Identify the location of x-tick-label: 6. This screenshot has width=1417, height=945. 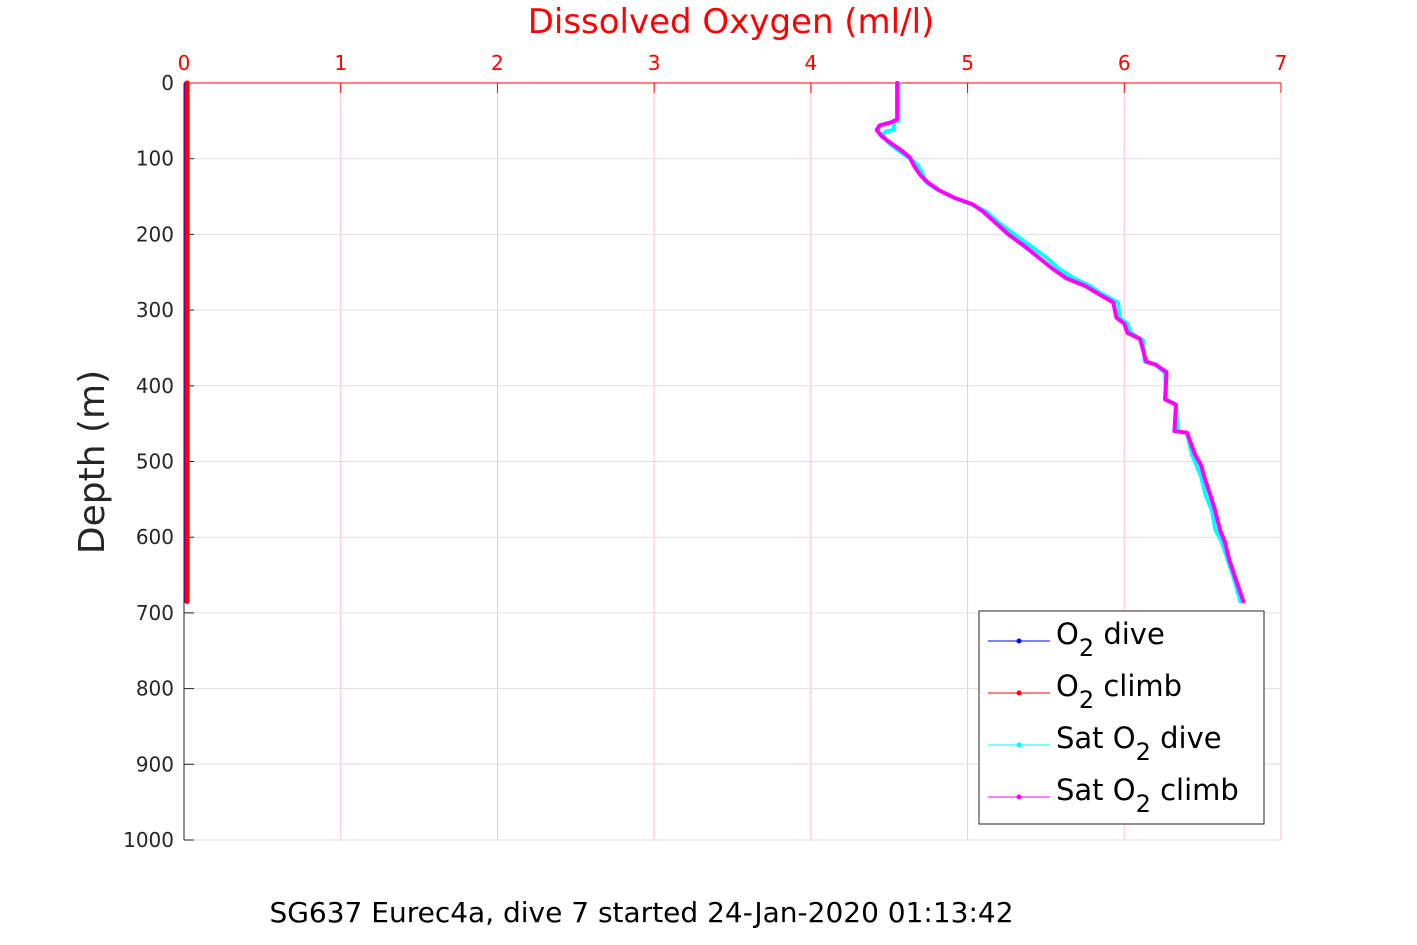
(1124, 63).